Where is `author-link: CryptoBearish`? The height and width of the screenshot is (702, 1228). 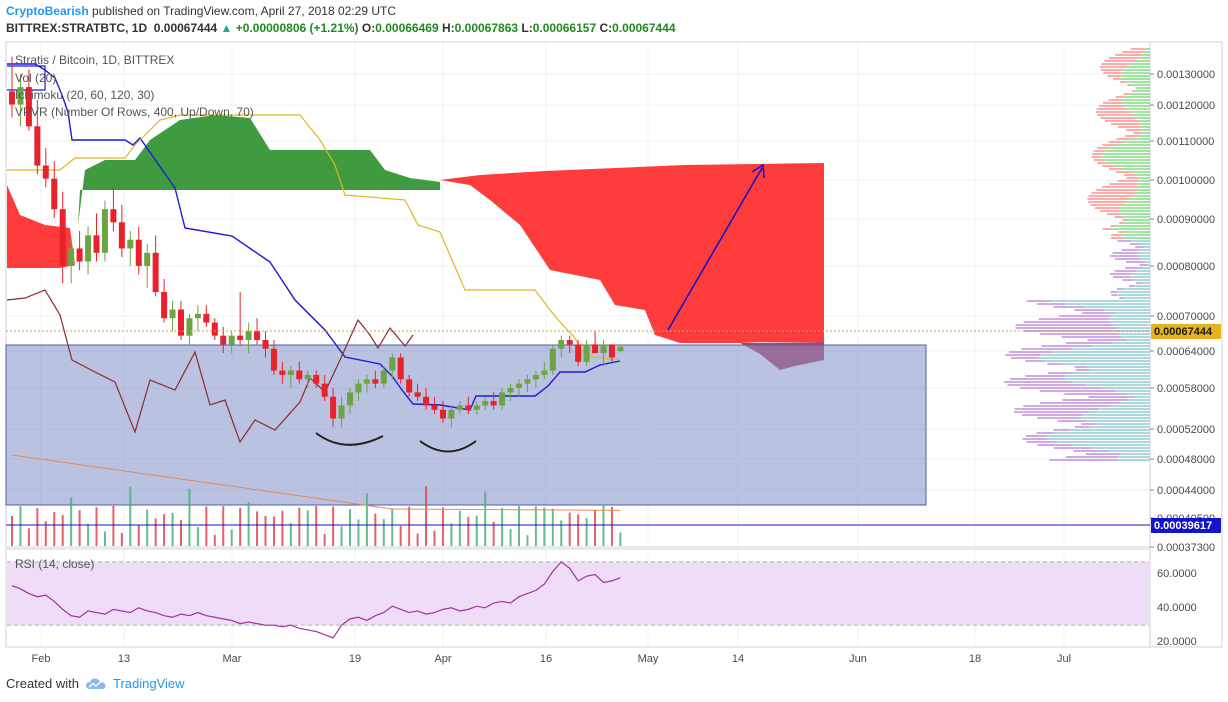
author-link: CryptoBearish is located at coordinates (47, 11).